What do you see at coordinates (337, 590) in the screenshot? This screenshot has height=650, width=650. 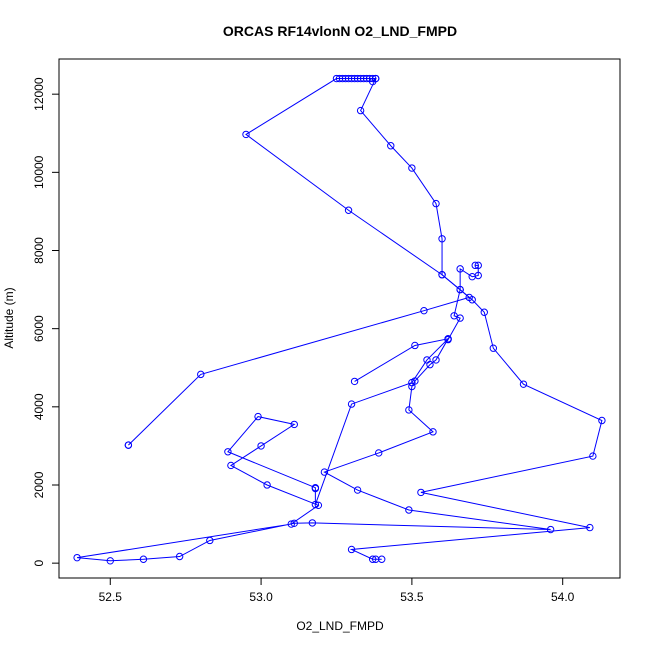 I see `x-axis: 52.5 53.0 53.5 54.0` at bounding box center [337, 590].